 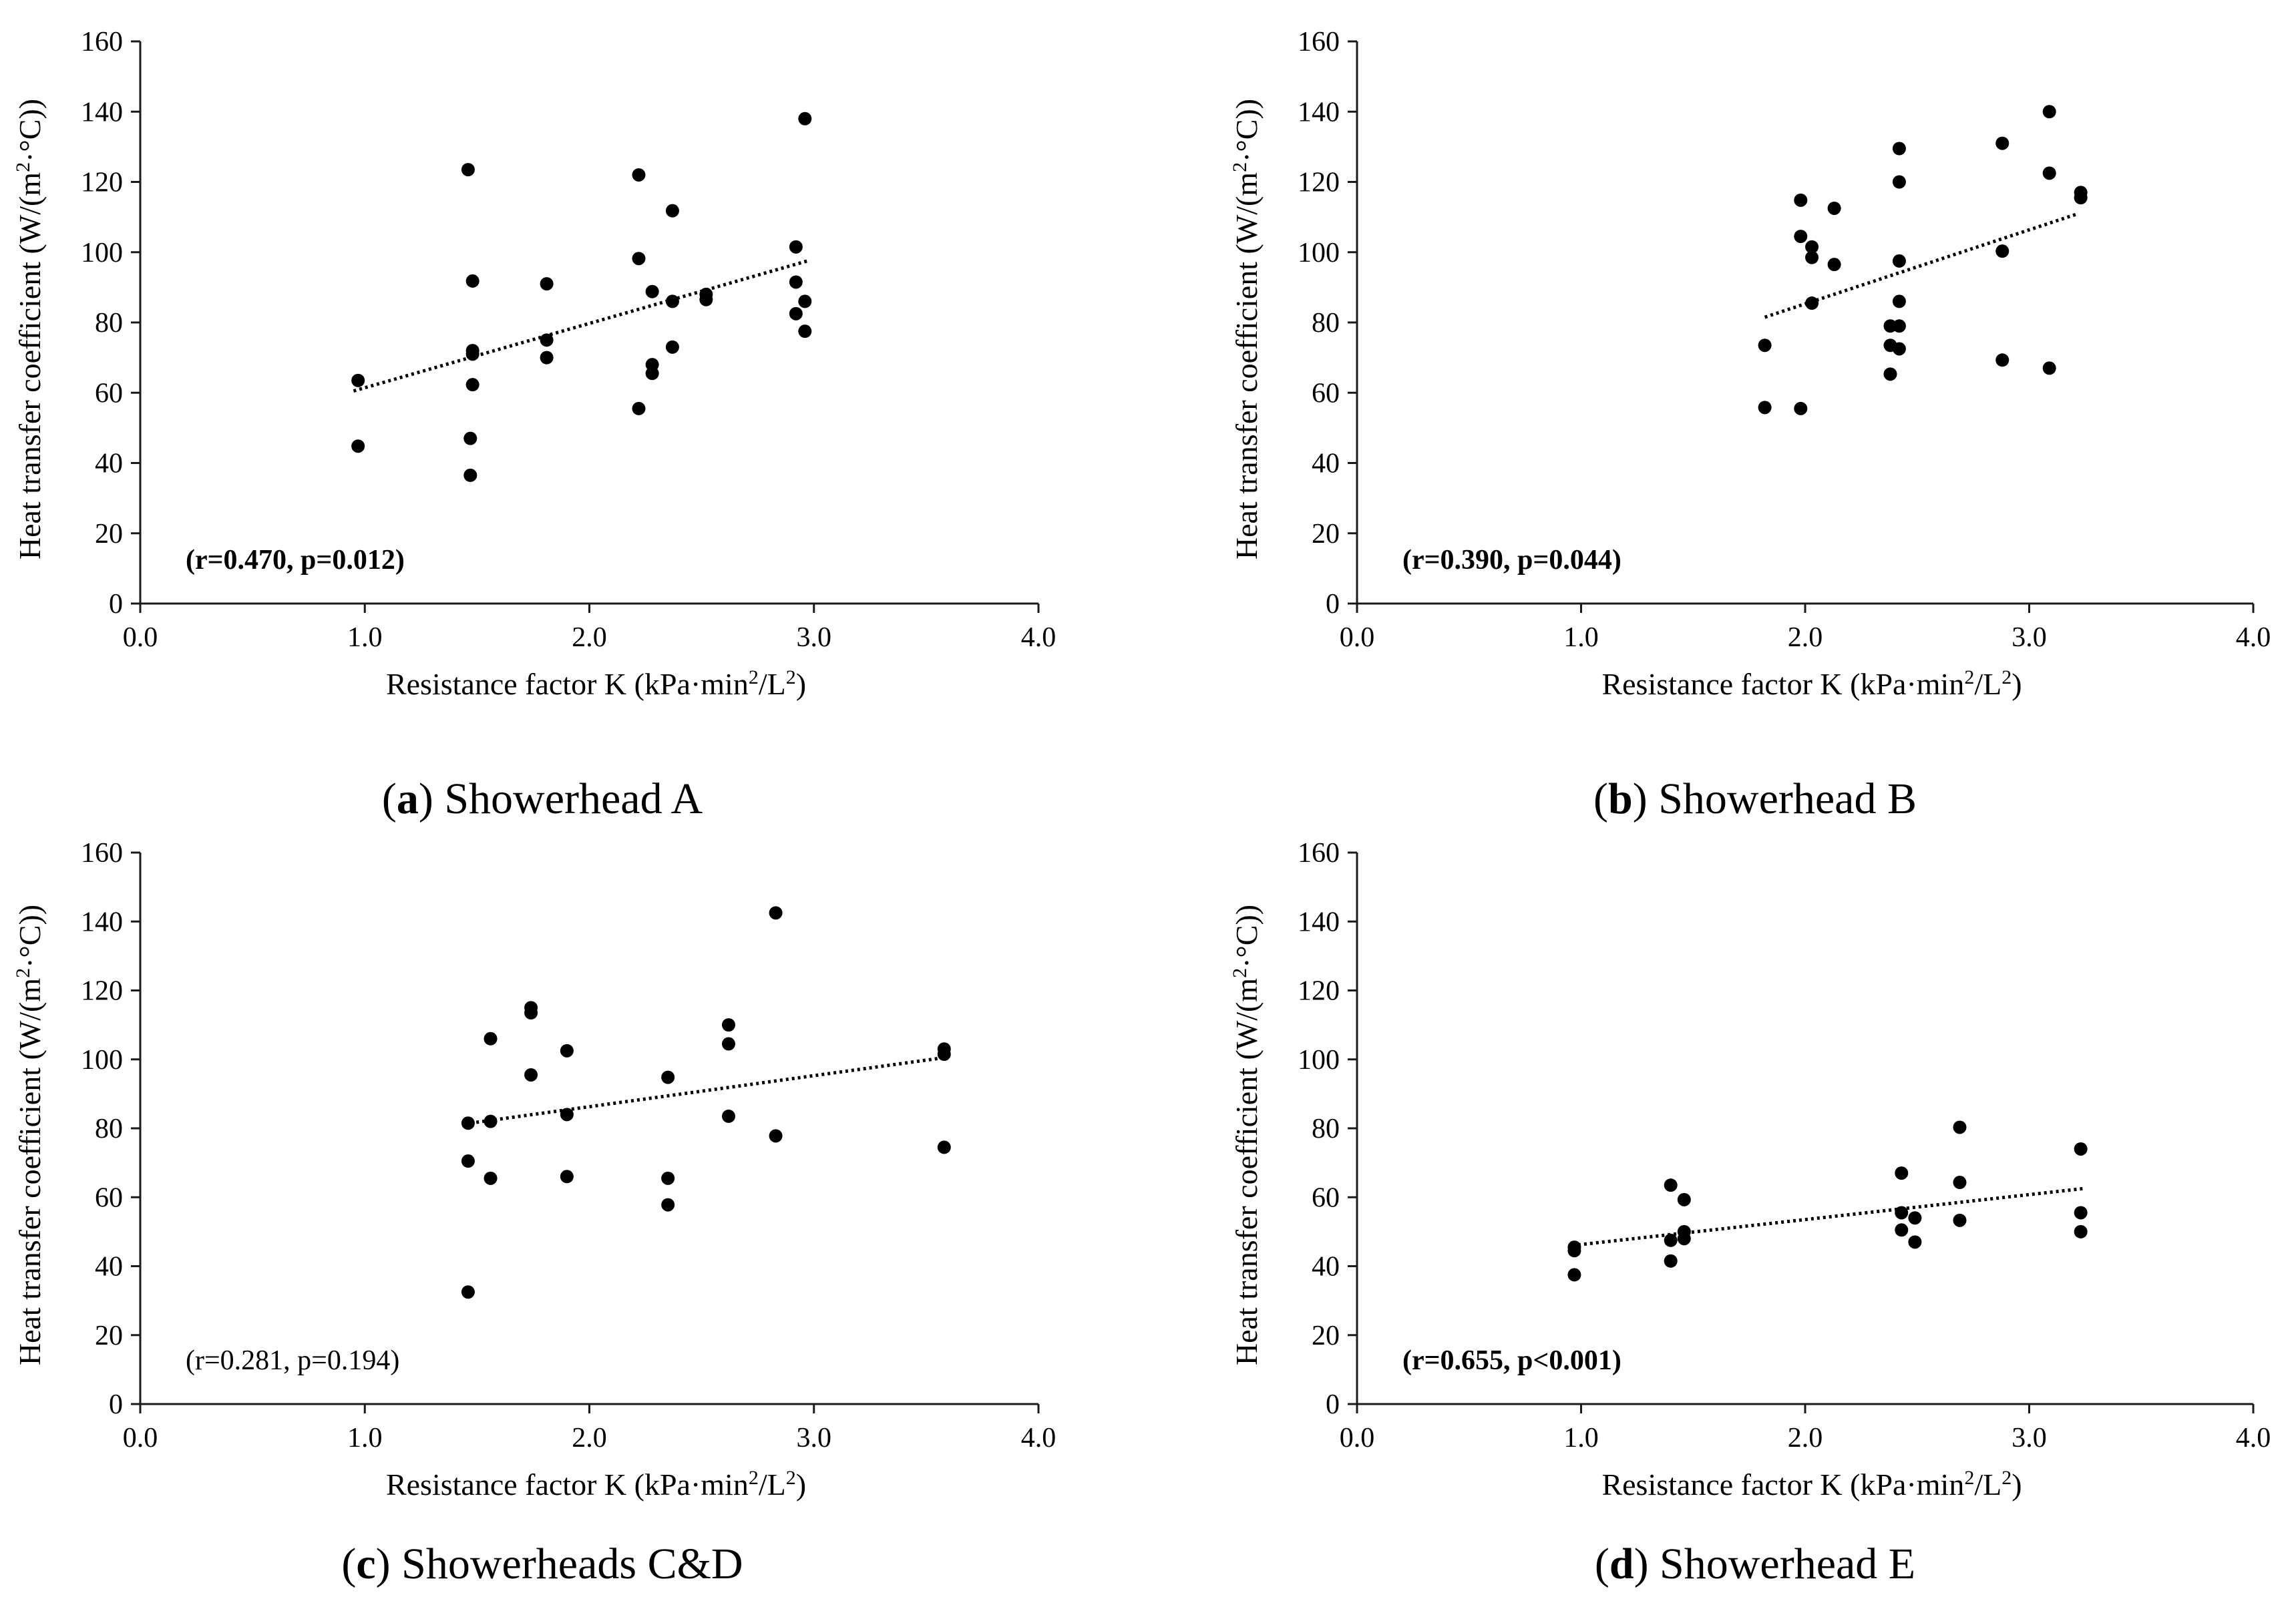 What do you see at coordinates (1775, 1564) in the screenshot?
I see `caption-text: ) Showerhead E` at bounding box center [1775, 1564].